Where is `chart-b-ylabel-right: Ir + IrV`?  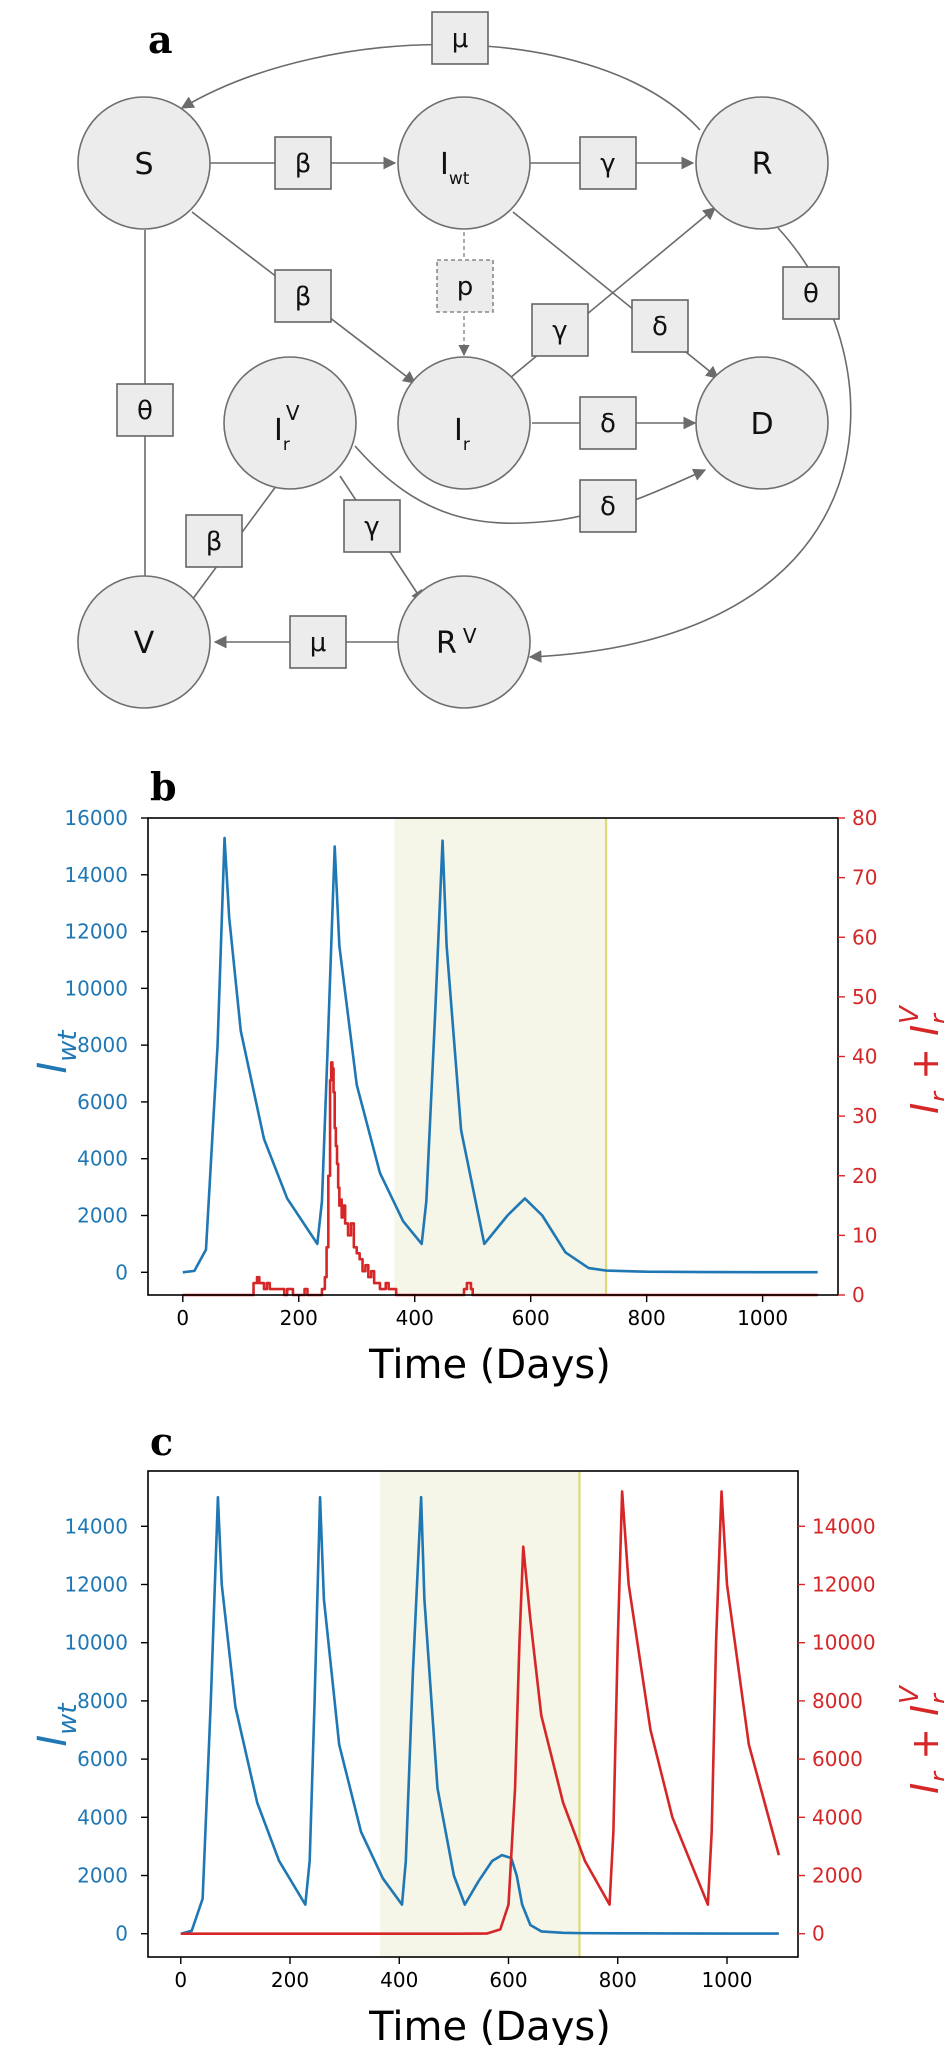 chart-b-ylabel-right: Ir + IrV is located at coordinates (919, 1059).